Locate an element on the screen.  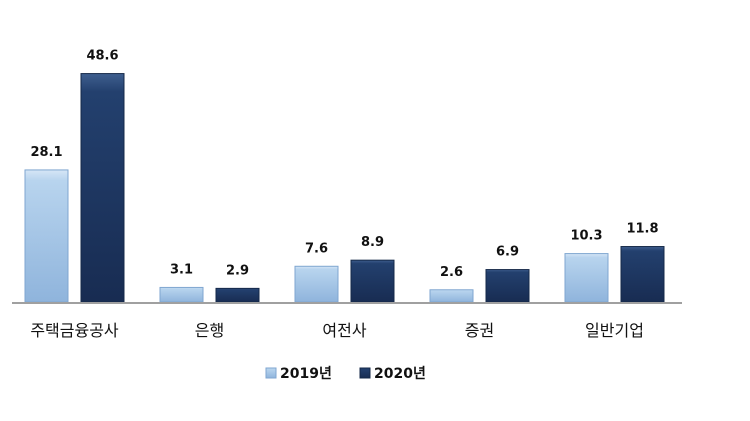
data-label-2019-4: 10.3 is located at coordinates (586, 236).